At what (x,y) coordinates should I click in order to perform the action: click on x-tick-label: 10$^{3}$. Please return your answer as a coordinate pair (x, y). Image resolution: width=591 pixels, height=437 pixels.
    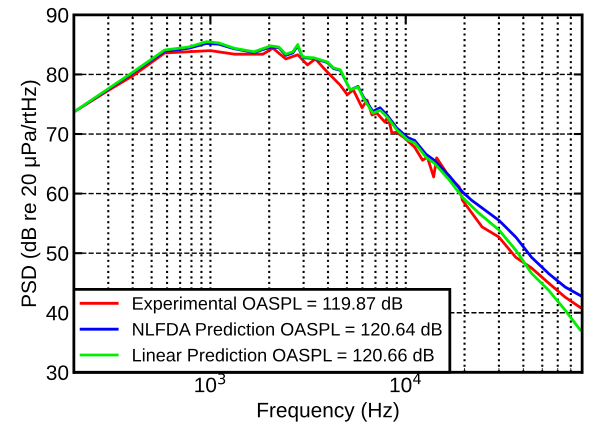
    Looking at the image, I should click on (210, 382).